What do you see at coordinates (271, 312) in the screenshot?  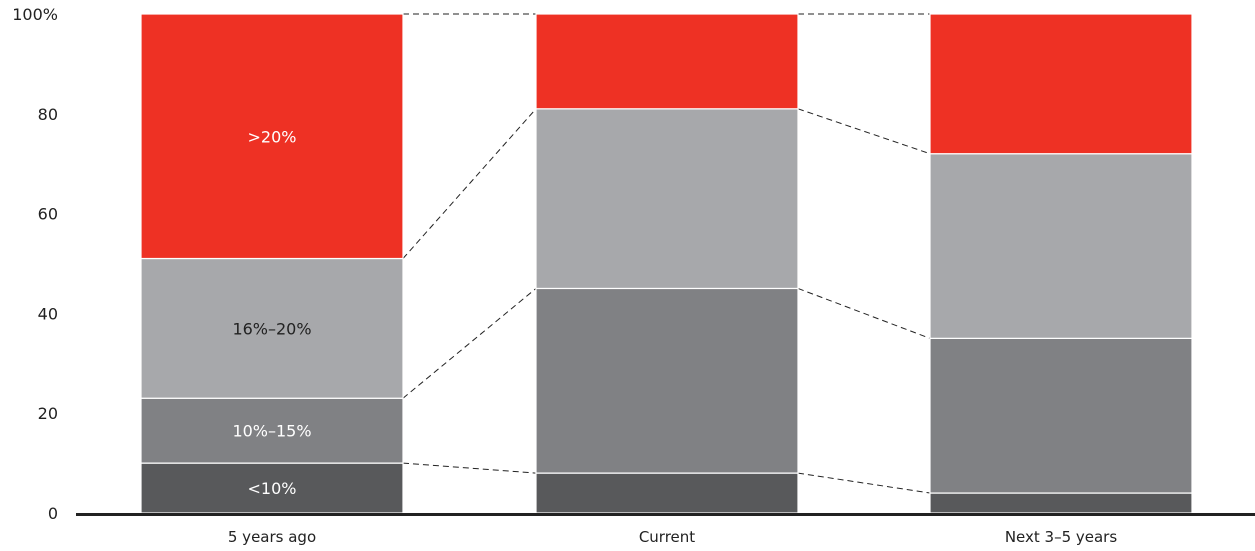 I see `segment-labels: <10% 10%–15% 16%–20% >20%` at bounding box center [271, 312].